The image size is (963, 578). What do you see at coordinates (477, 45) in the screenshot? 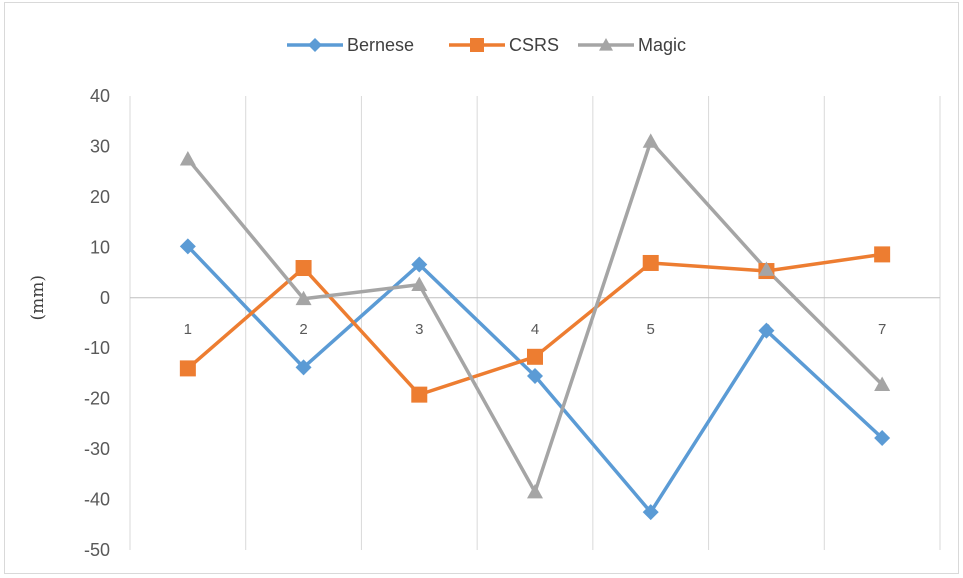
I see `legend-marker-csrs` at bounding box center [477, 45].